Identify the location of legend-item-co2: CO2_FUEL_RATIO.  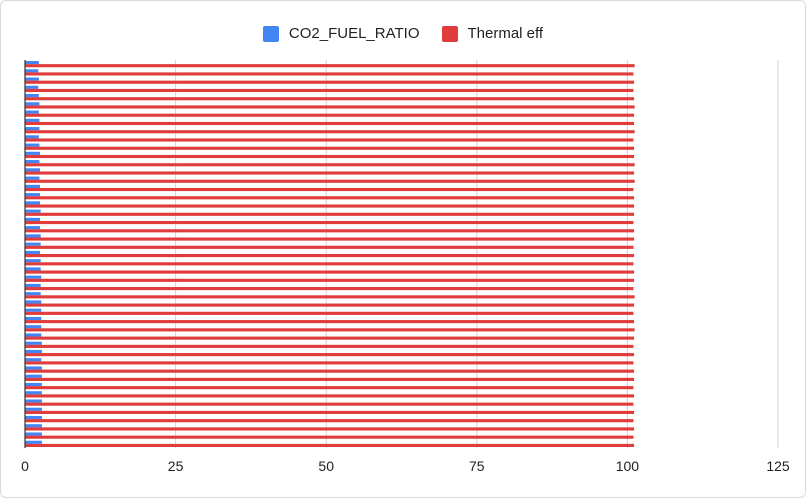
(341, 33).